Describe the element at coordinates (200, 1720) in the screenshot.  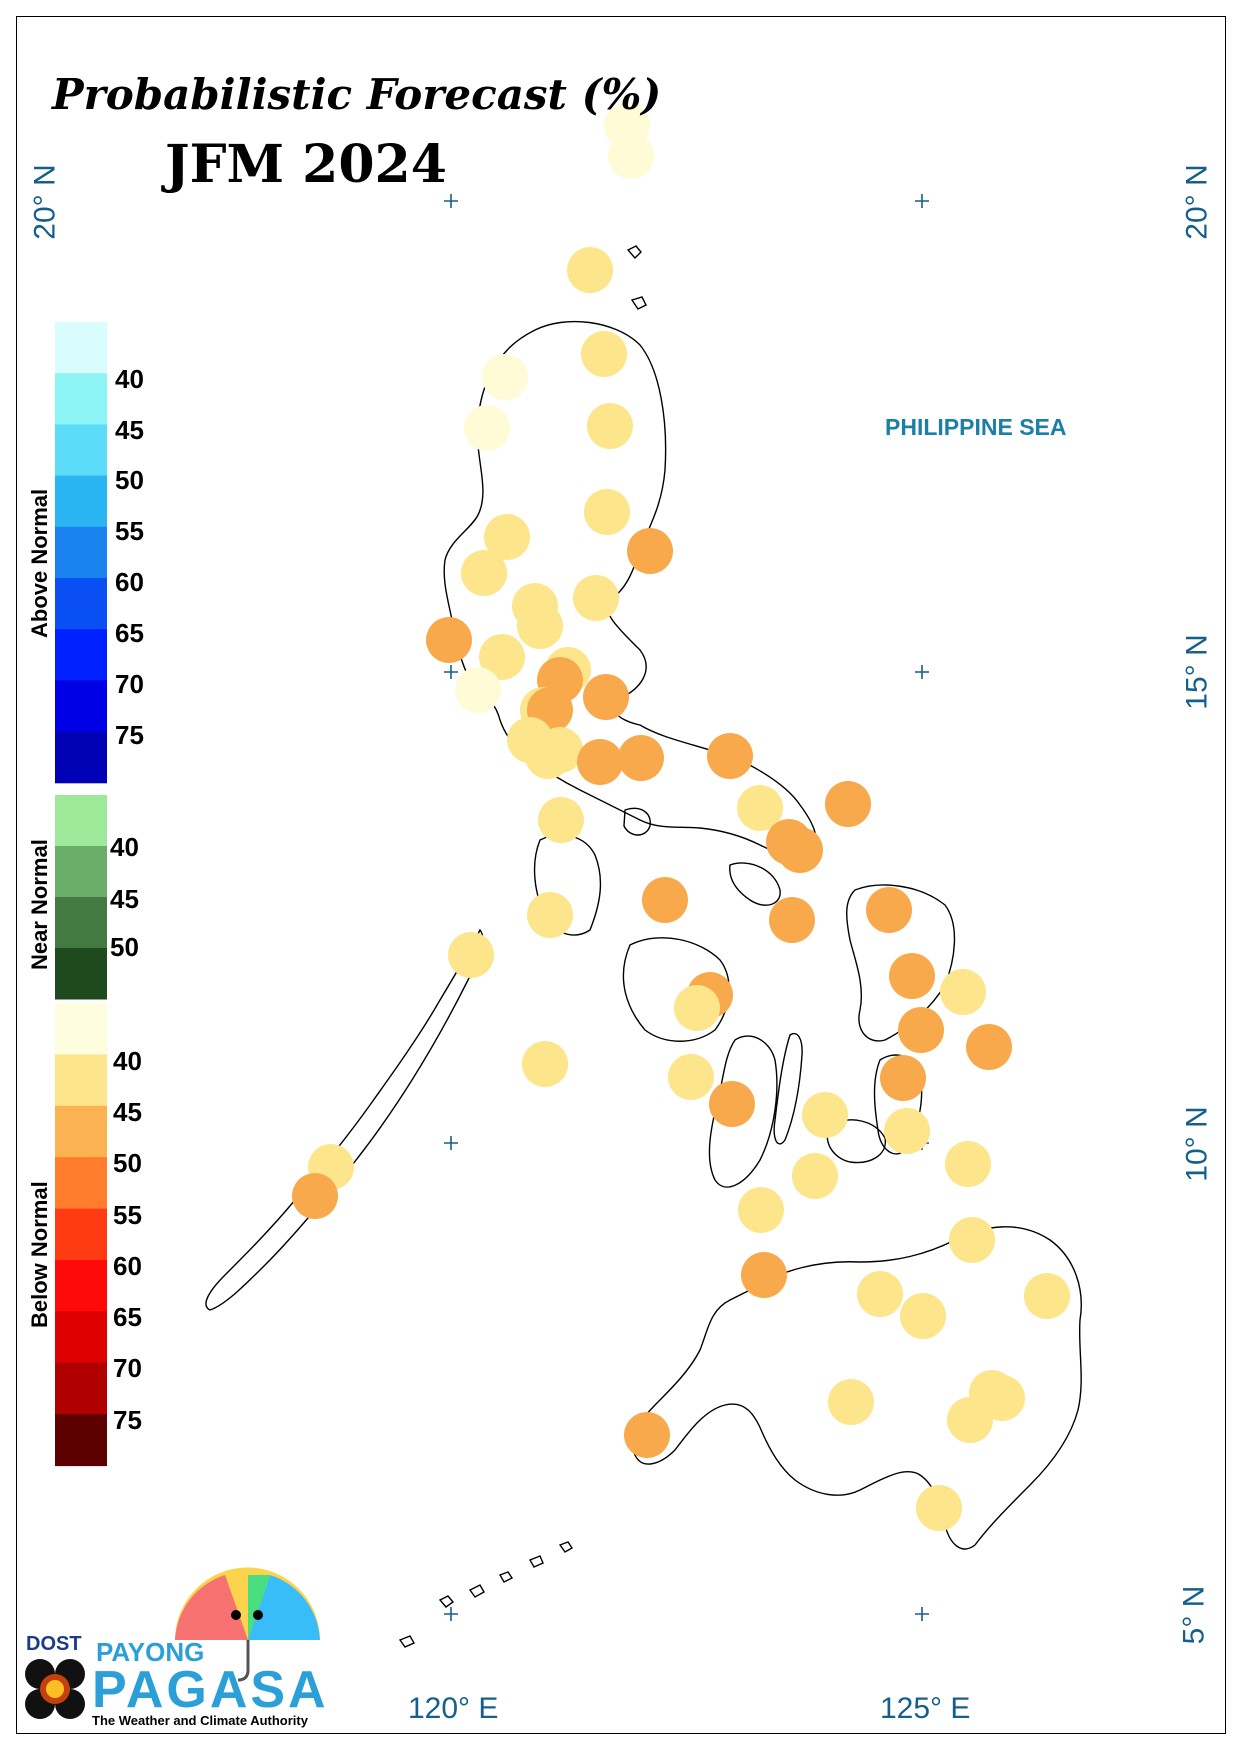
I see `logo-tagline: The Weather and Climate Authority` at that location.